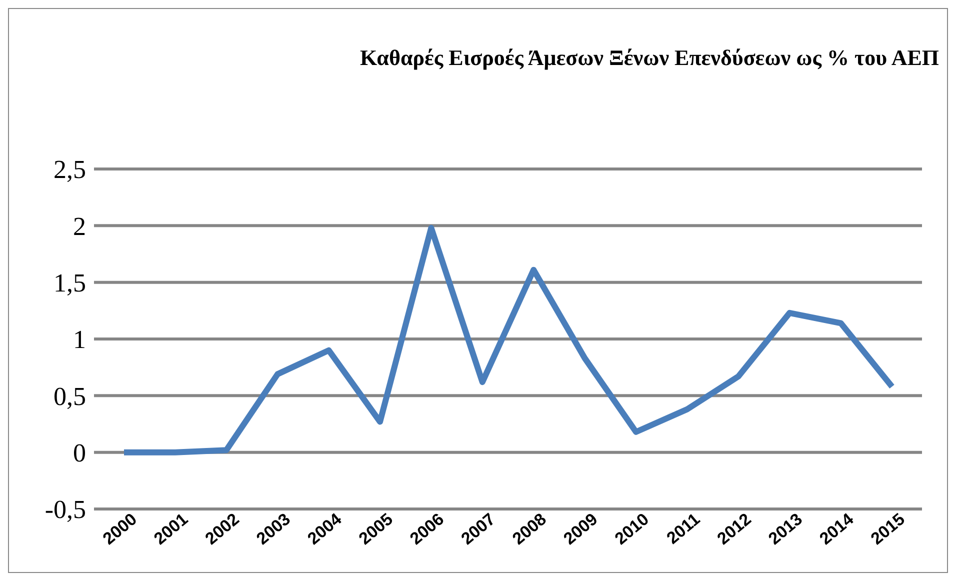  Describe the element at coordinates (79, 339) in the screenshot. I see `y-tick-label: 1` at that location.